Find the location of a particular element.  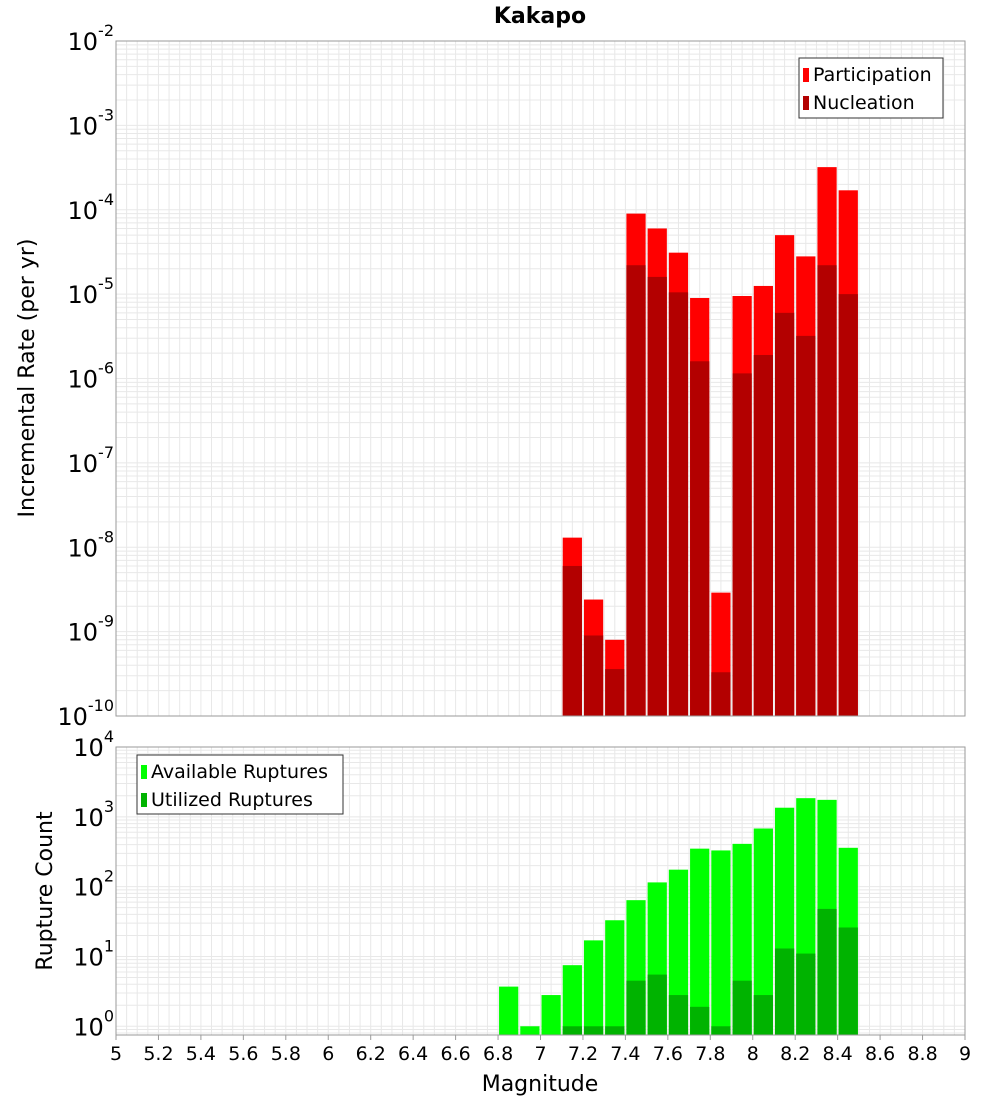

series-available-ruptures is located at coordinates (678, 916).